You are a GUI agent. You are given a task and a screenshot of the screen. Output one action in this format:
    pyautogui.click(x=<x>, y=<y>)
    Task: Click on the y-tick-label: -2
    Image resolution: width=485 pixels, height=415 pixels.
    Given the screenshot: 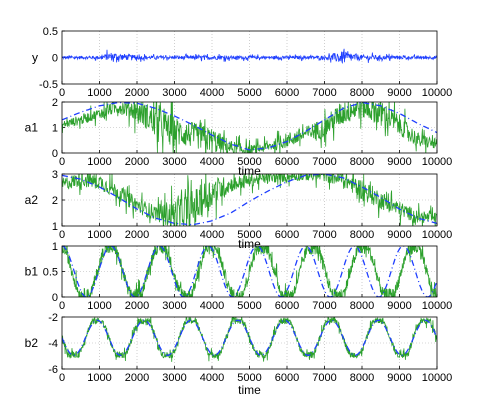 What is the action you would take?
    pyautogui.click(x=53, y=318)
    